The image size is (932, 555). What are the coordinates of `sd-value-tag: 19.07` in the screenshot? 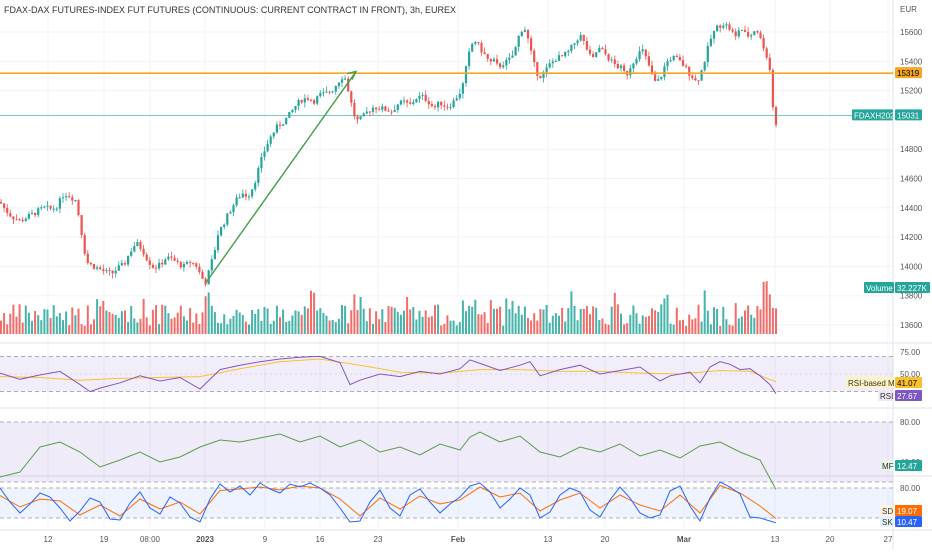 It's located at (908, 510).